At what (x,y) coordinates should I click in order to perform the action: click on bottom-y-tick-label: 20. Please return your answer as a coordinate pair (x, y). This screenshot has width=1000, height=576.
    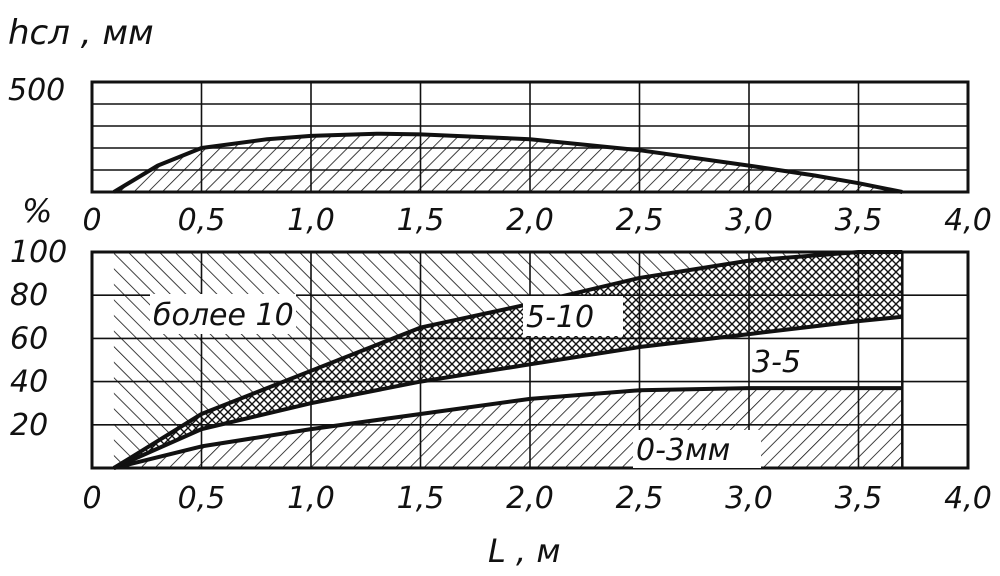
    Looking at the image, I should click on (29, 425).